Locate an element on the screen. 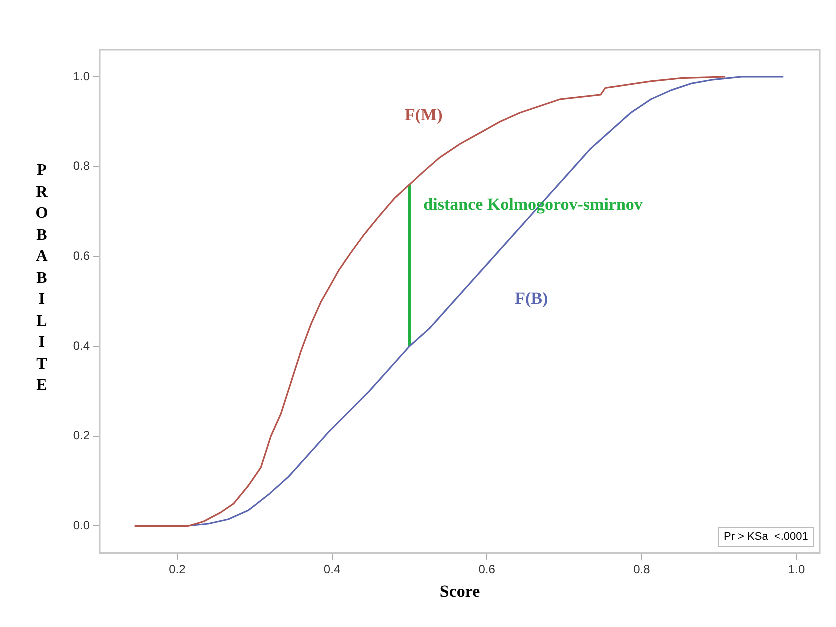  y-tick-label: 0.6 is located at coordinates (81, 255).